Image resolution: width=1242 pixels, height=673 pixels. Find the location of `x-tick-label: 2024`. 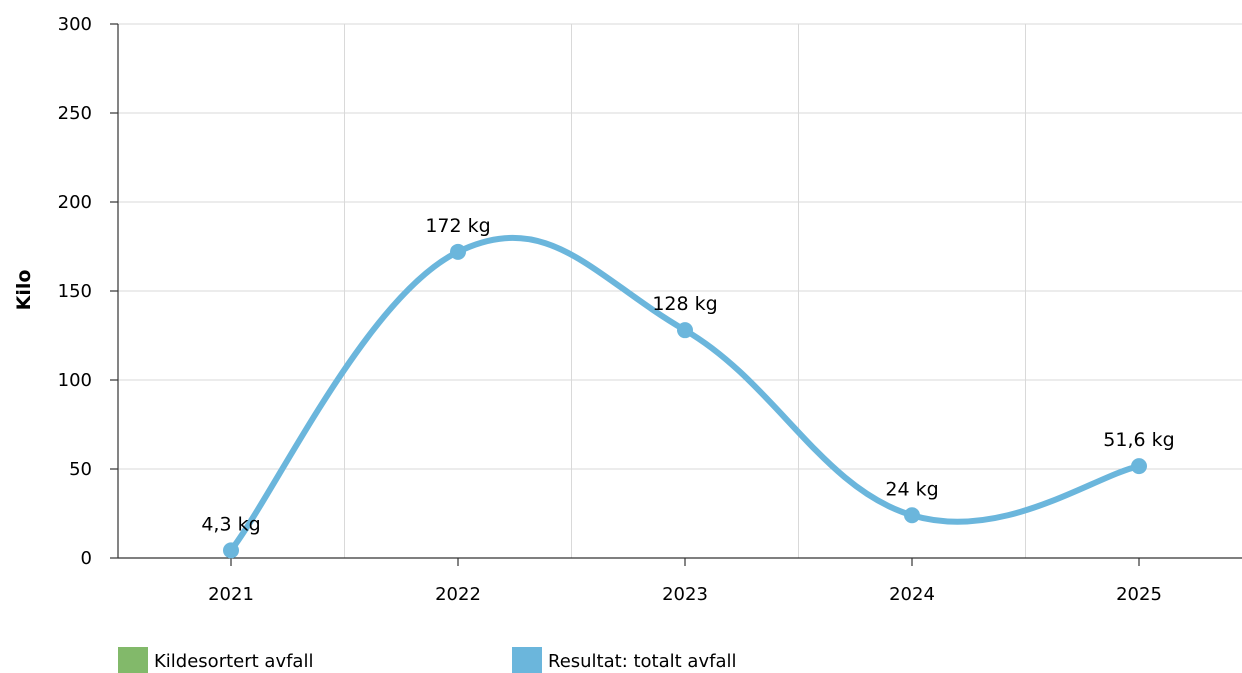

x-tick-label: 2024 is located at coordinates (912, 594).